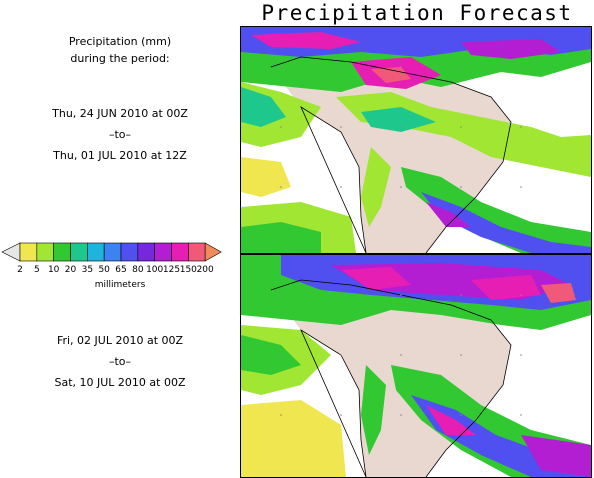 This screenshot has height=478, width=594. Describe the element at coordinates (120, 113) in the screenshot. I see `period-1-start: Thu, 24 JUN 2010 at 00Z` at that location.